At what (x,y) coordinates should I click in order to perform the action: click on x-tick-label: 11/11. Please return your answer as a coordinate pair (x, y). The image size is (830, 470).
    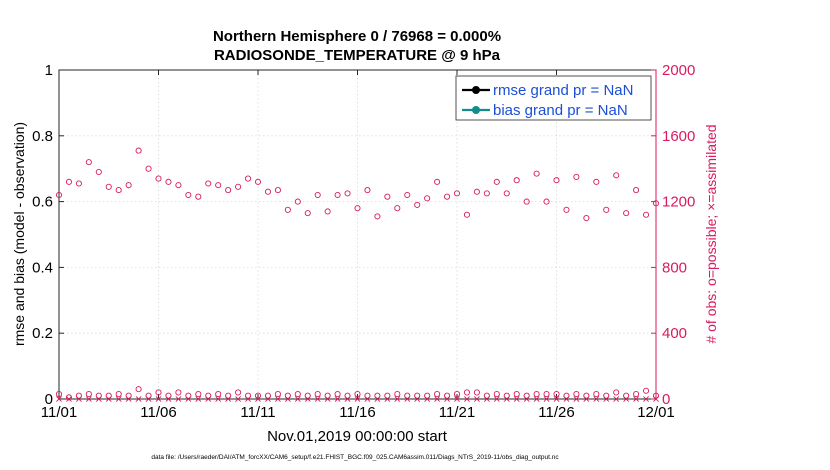
    Looking at the image, I should click on (257, 412).